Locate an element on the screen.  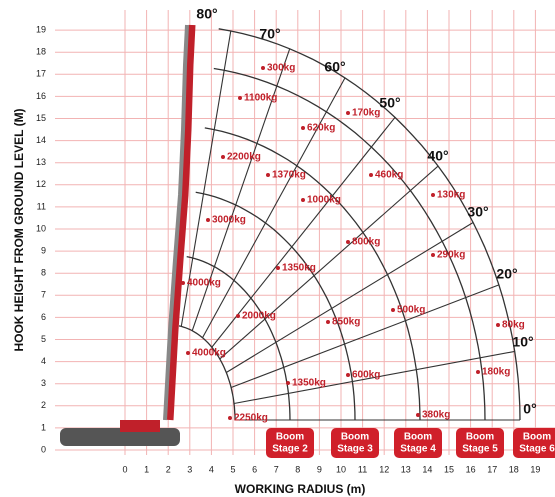
y-tick-label: 18 is located at coordinates (41, 52).